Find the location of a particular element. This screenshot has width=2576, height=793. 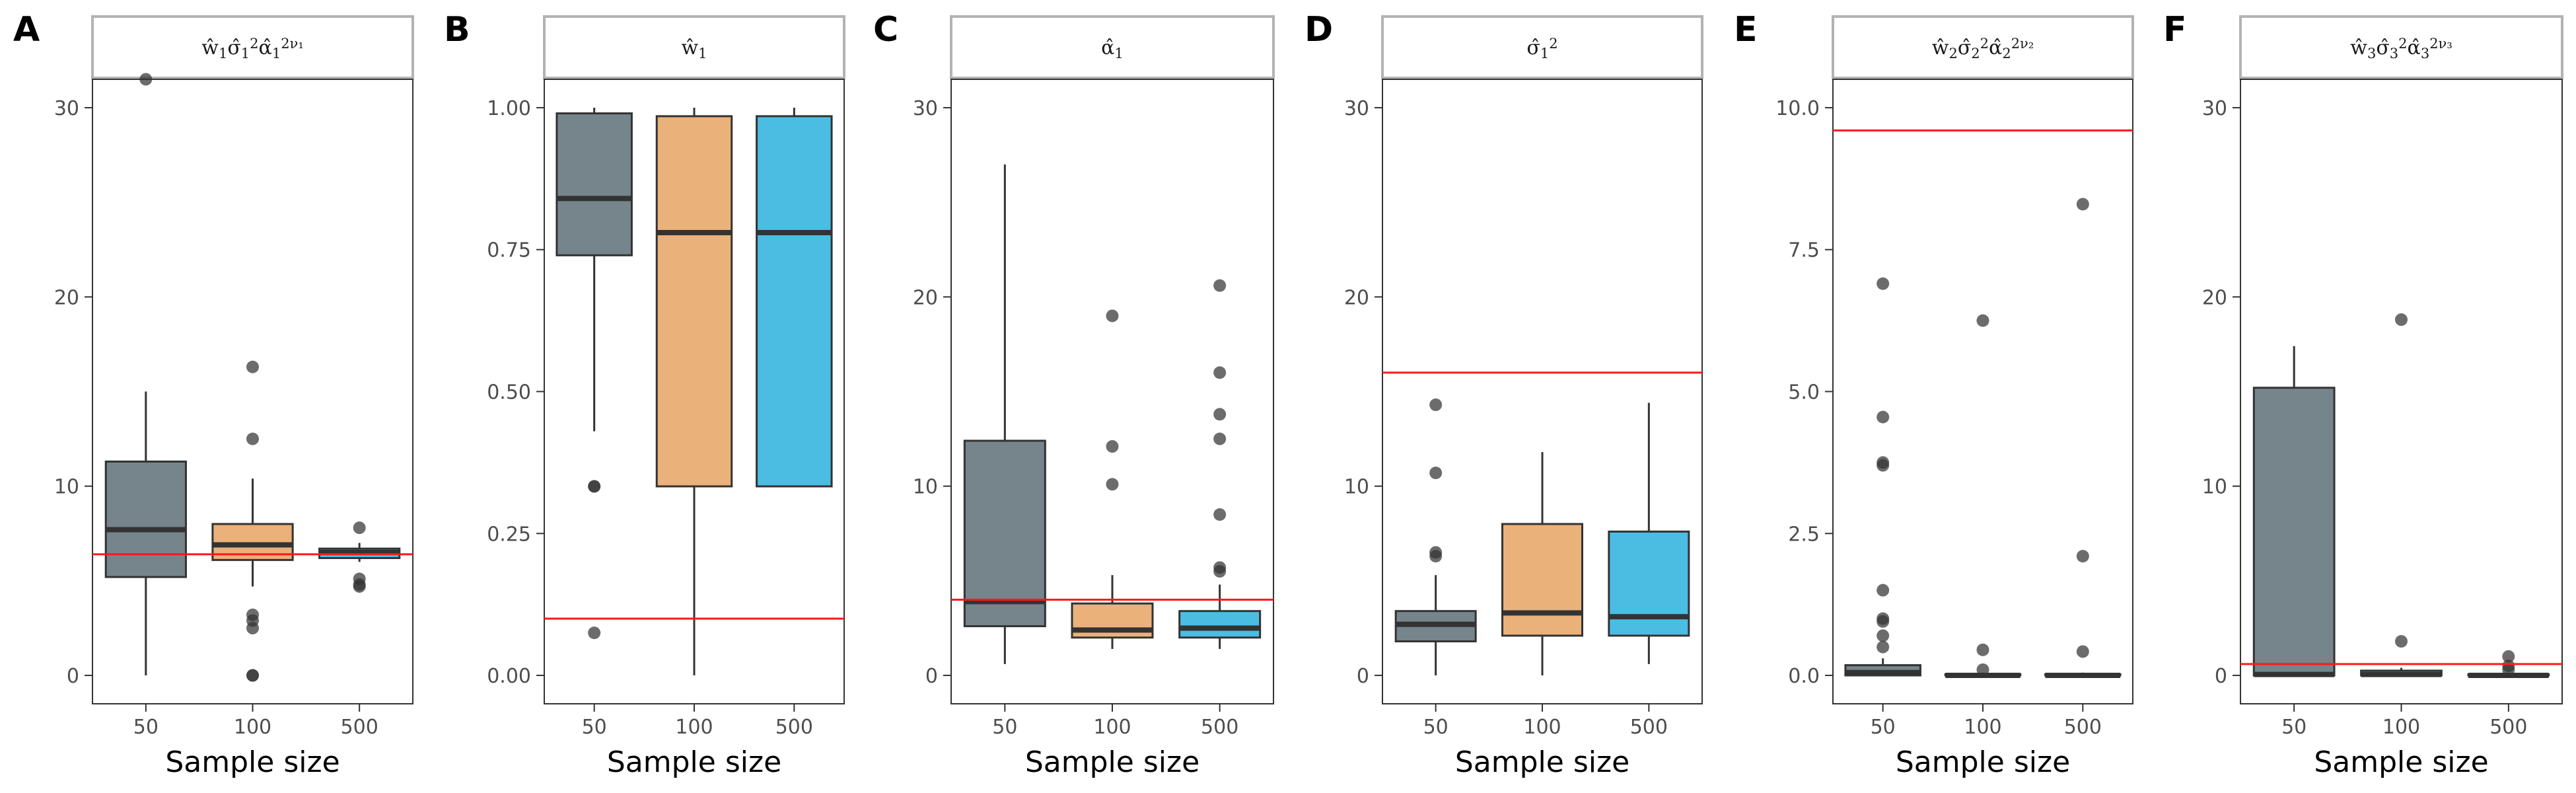

panel-letter: E is located at coordinates (1746, 30).